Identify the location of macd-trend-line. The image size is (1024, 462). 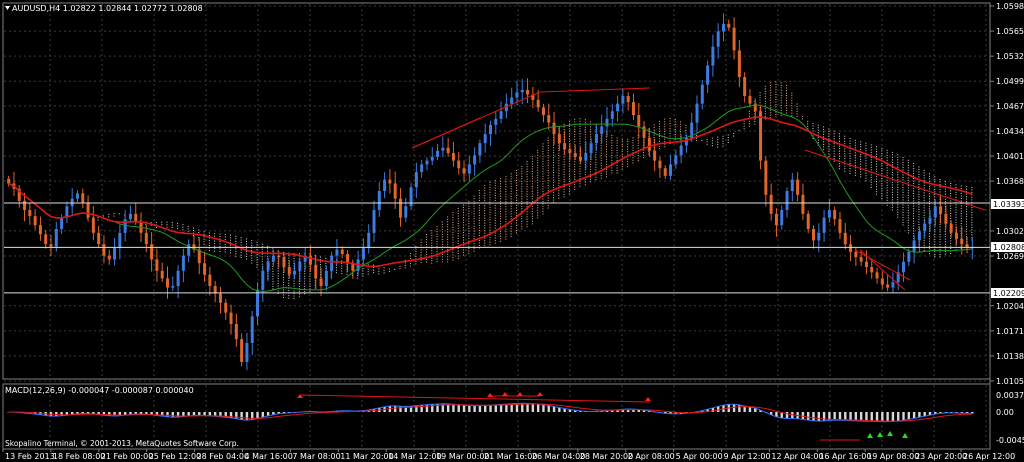
(475, 398).